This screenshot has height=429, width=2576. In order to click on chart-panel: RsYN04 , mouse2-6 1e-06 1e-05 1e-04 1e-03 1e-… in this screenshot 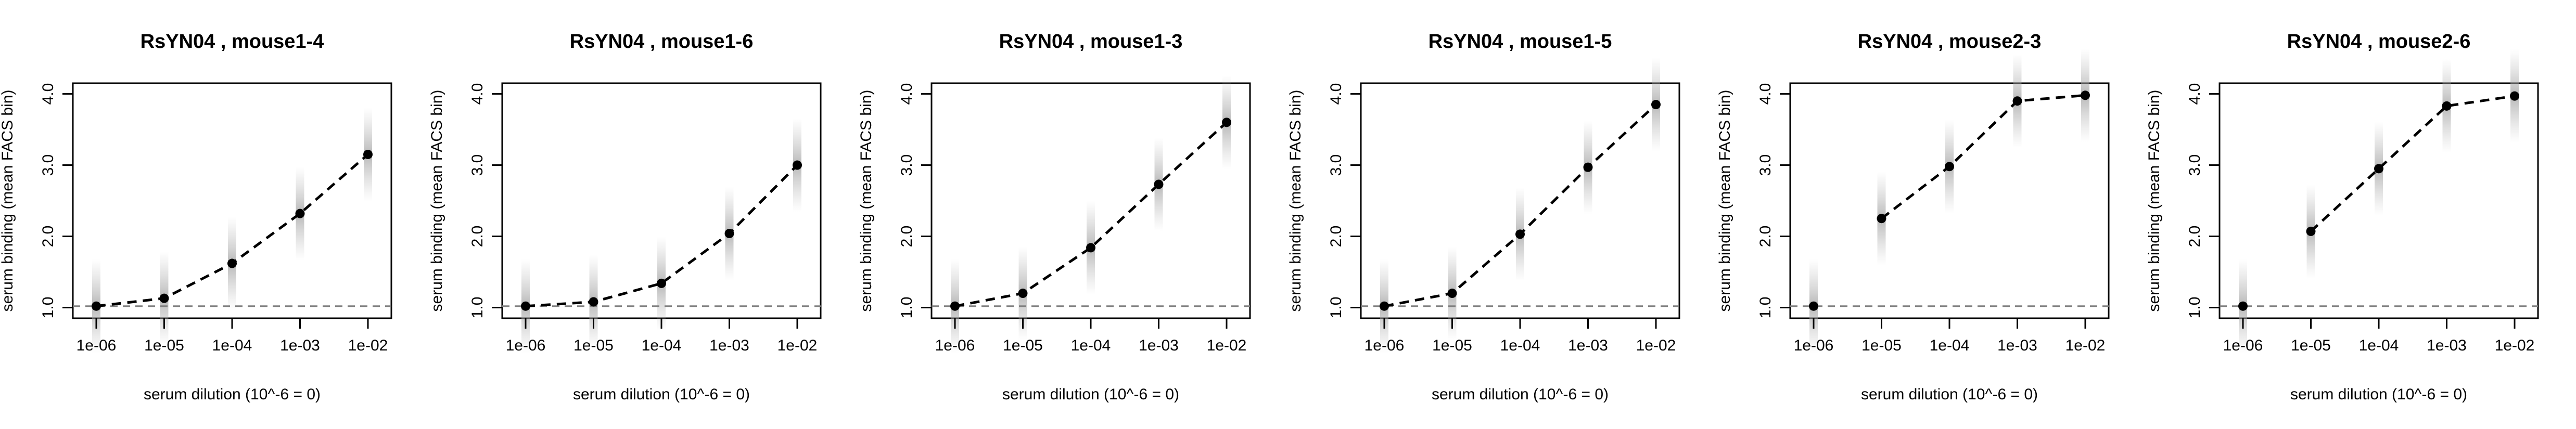, I will do `click(2342, 217)`.